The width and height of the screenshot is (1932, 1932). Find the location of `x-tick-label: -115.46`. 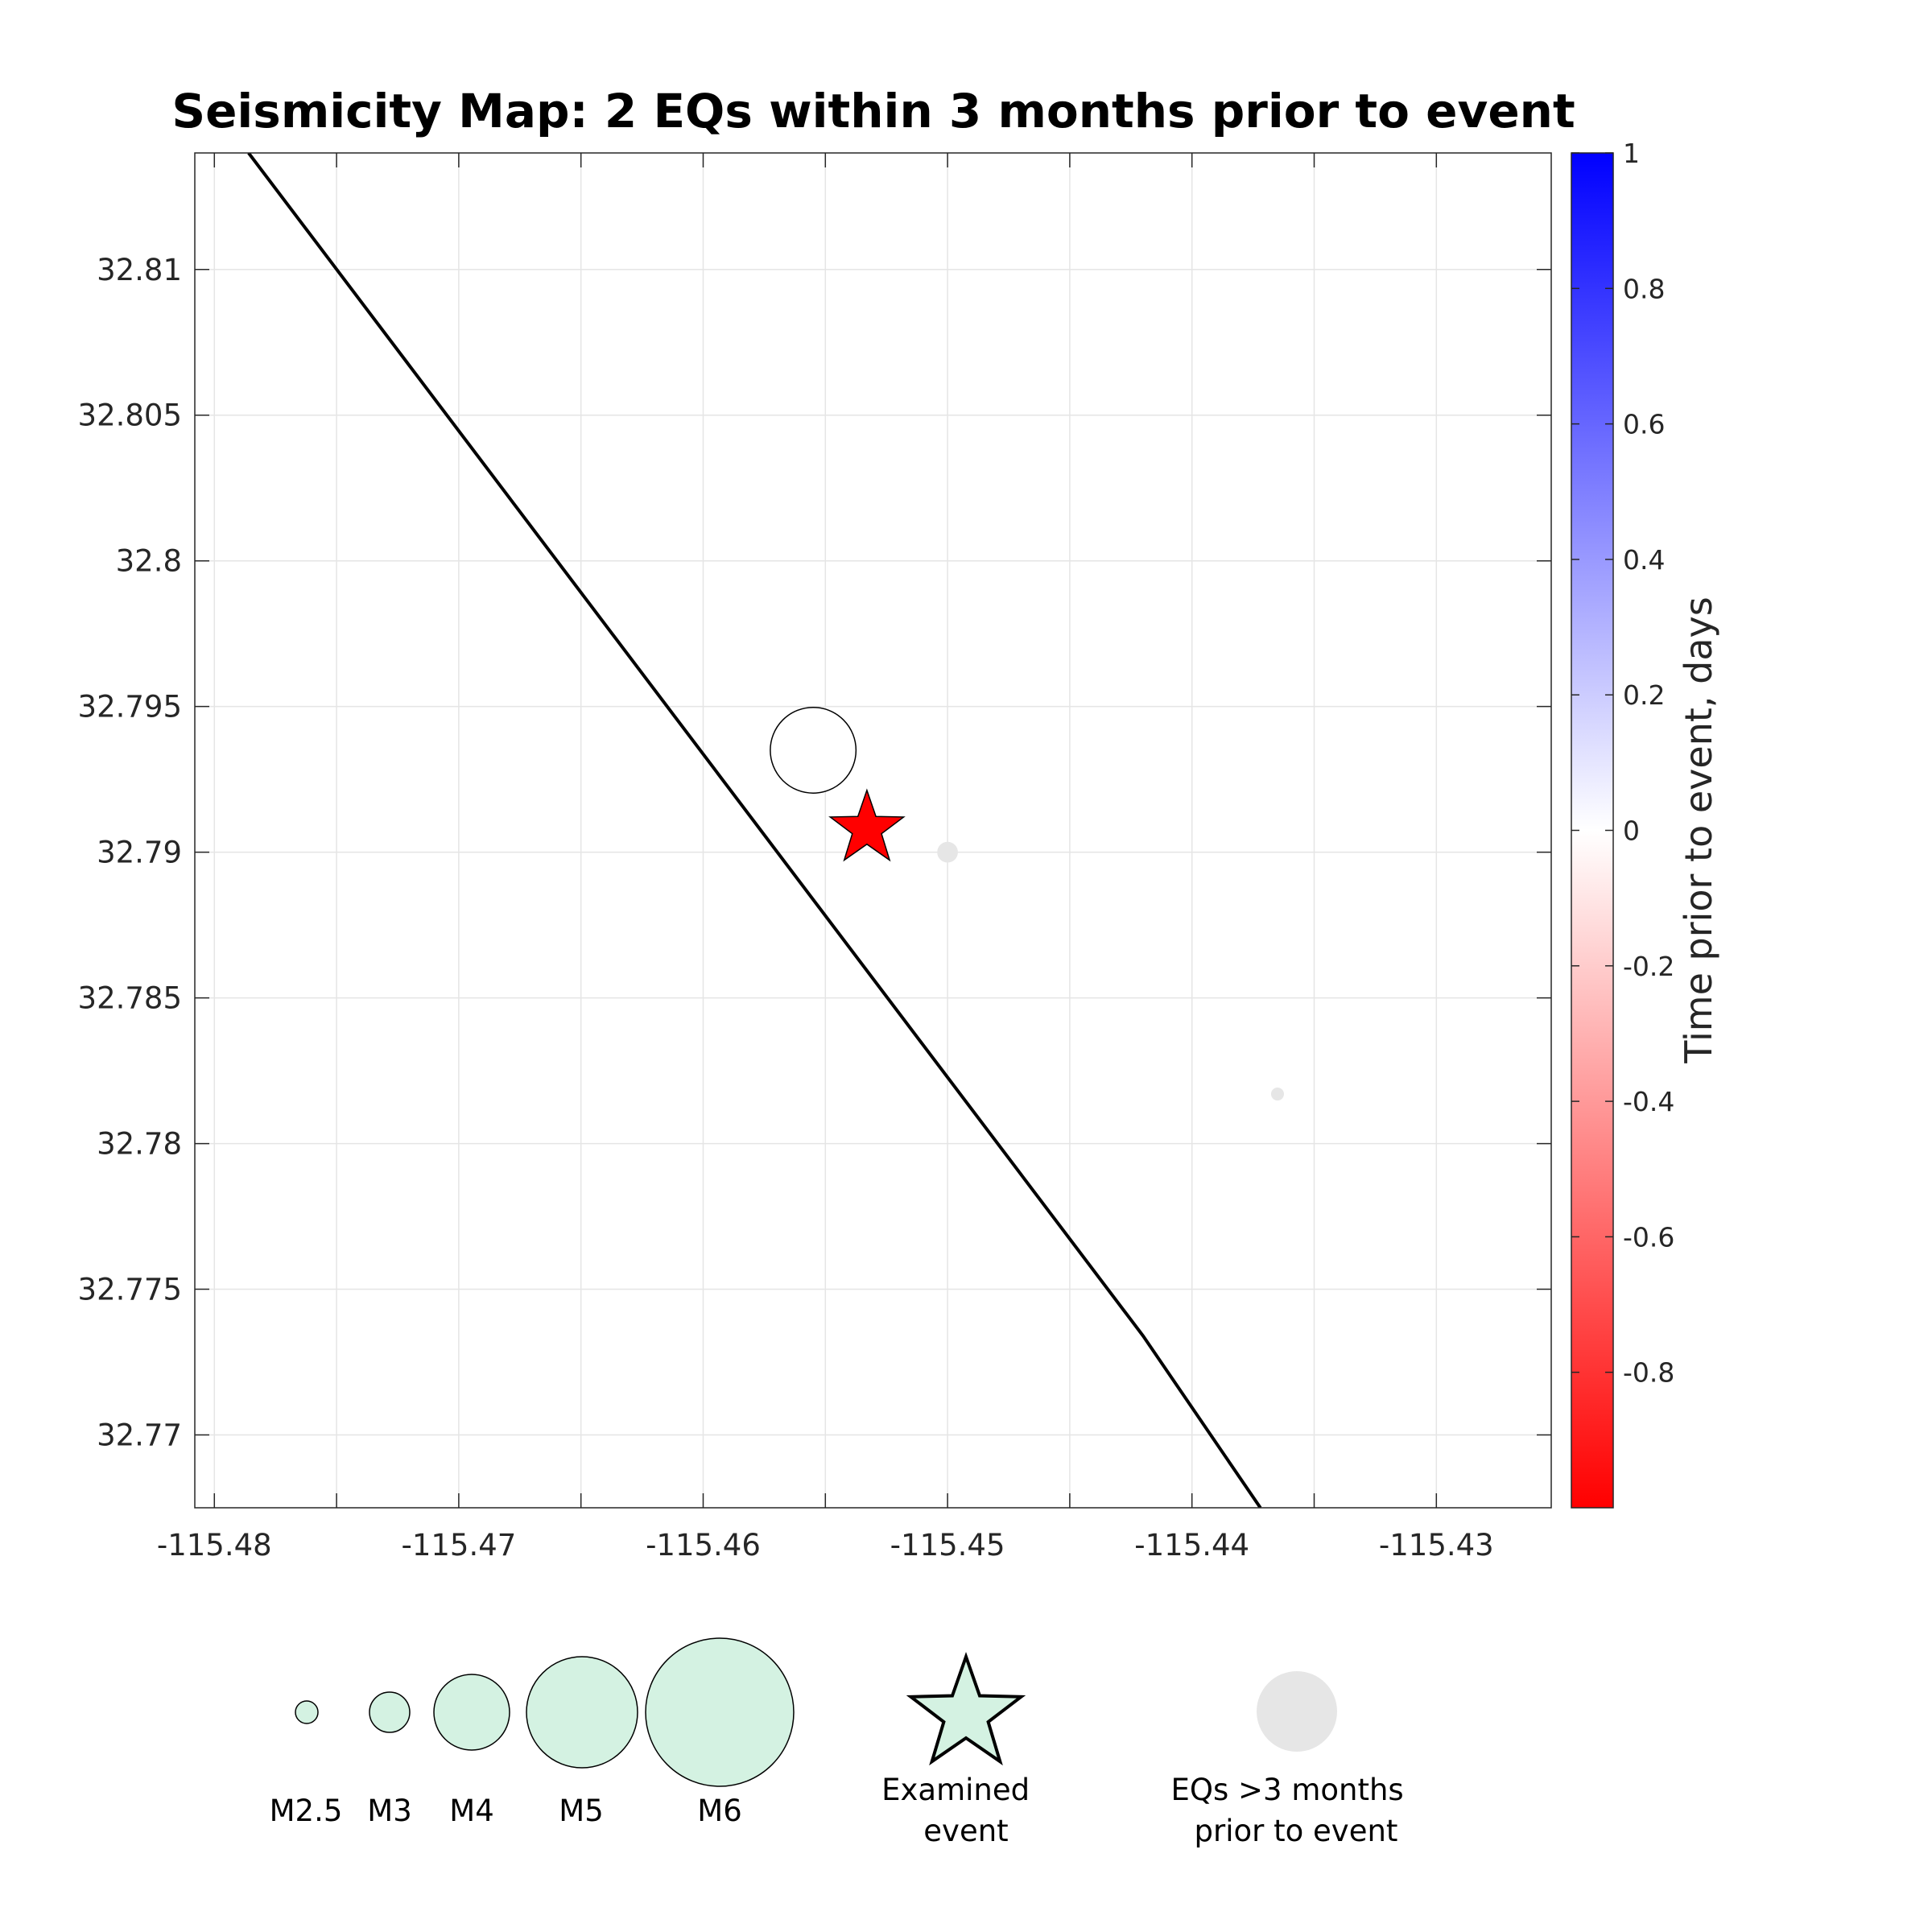

x-tick-label: -115.46 is located at coordinates (703, 1545).